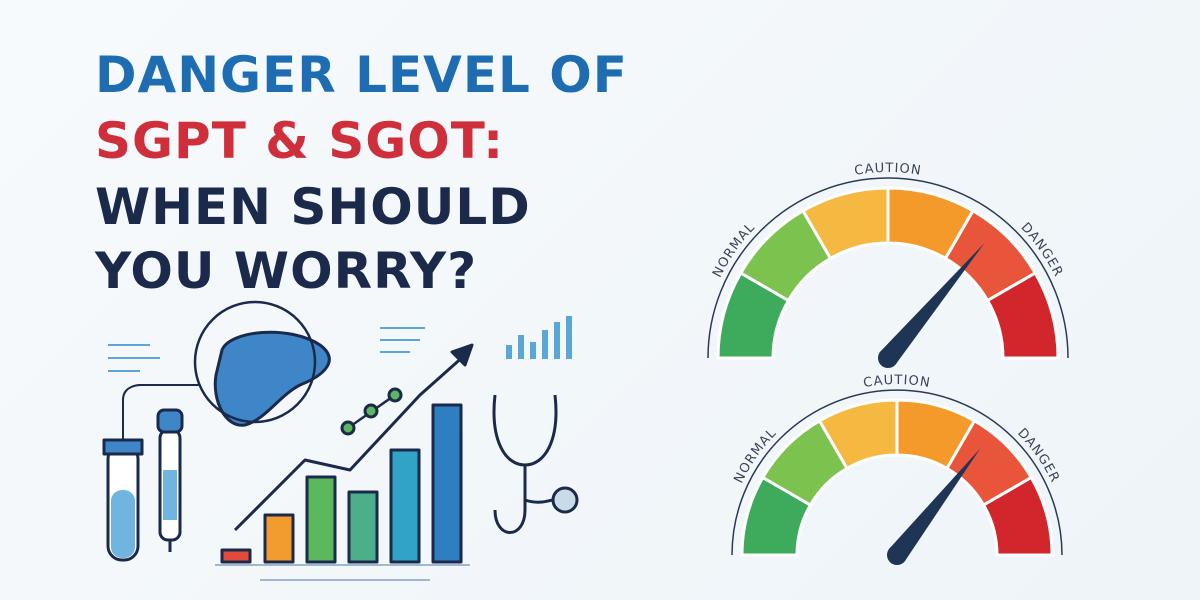 Image resolution: width=1200 pixels, height=600 pixels. What do you see at coordinates (313, 207) in the screenshot?
I see `title-line: WHEN SHOULD` at bounding box center [313, 207].